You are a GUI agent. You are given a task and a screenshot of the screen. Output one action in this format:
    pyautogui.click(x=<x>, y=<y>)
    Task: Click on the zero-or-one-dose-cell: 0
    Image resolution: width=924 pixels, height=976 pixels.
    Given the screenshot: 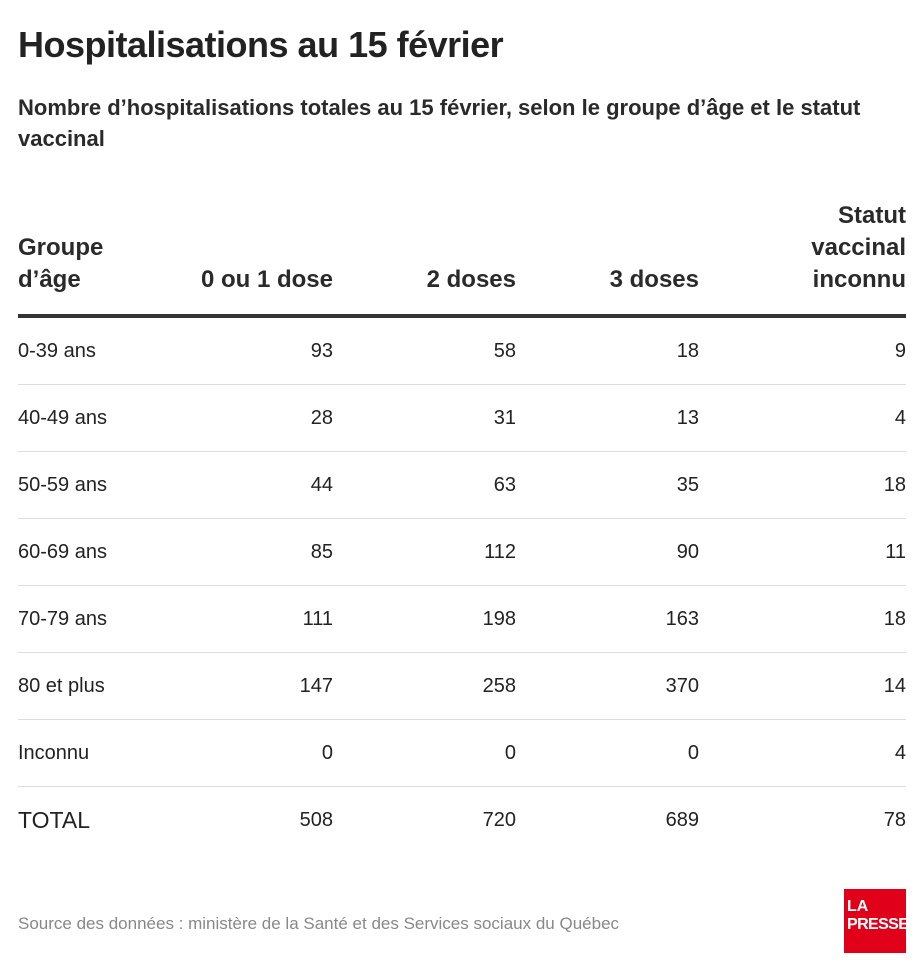 What is the action you would take?
    pyautogui.click(x=250, y=753)
    